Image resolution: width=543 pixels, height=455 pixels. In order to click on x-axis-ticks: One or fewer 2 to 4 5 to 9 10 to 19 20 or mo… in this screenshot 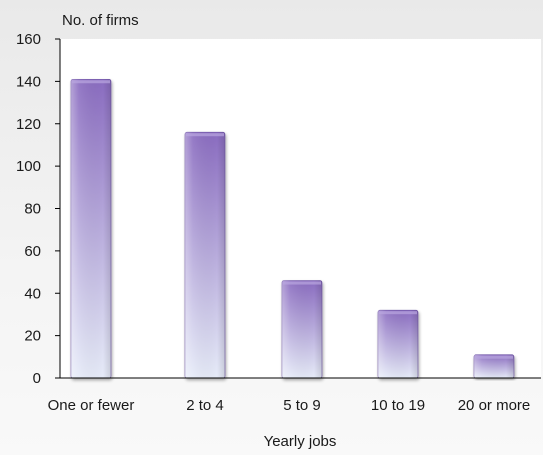, I will do `click(289, 405)`.